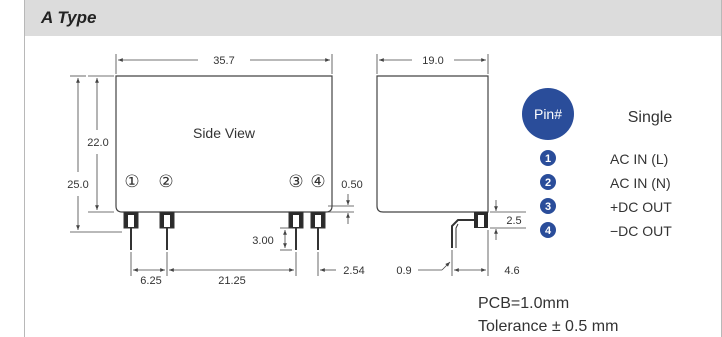 The image size is (722, 337). What do you see at coordinates (640, 183) in the screenshot?
I see `pin-row-2-label: AC IN (N)` at bounding box center [640, 183].